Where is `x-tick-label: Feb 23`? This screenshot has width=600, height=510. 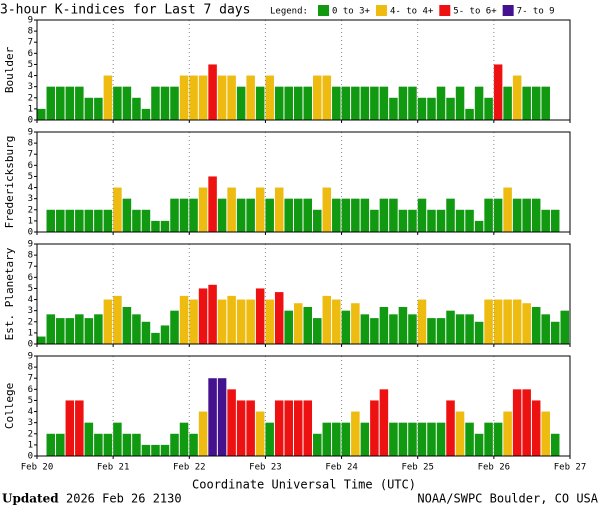 x-tick-label: Feb 23 is located at coordinates (265, 468).